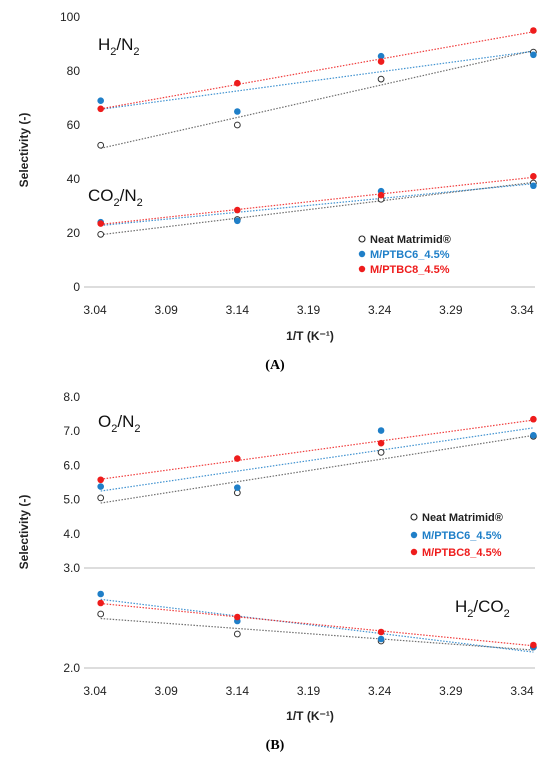 Image resolution: width=550 pixels, height=764 pixels. Describe the element at coordinates (71, 668) in the screenshot. I see `y-tick-label: 2.0` at that location.